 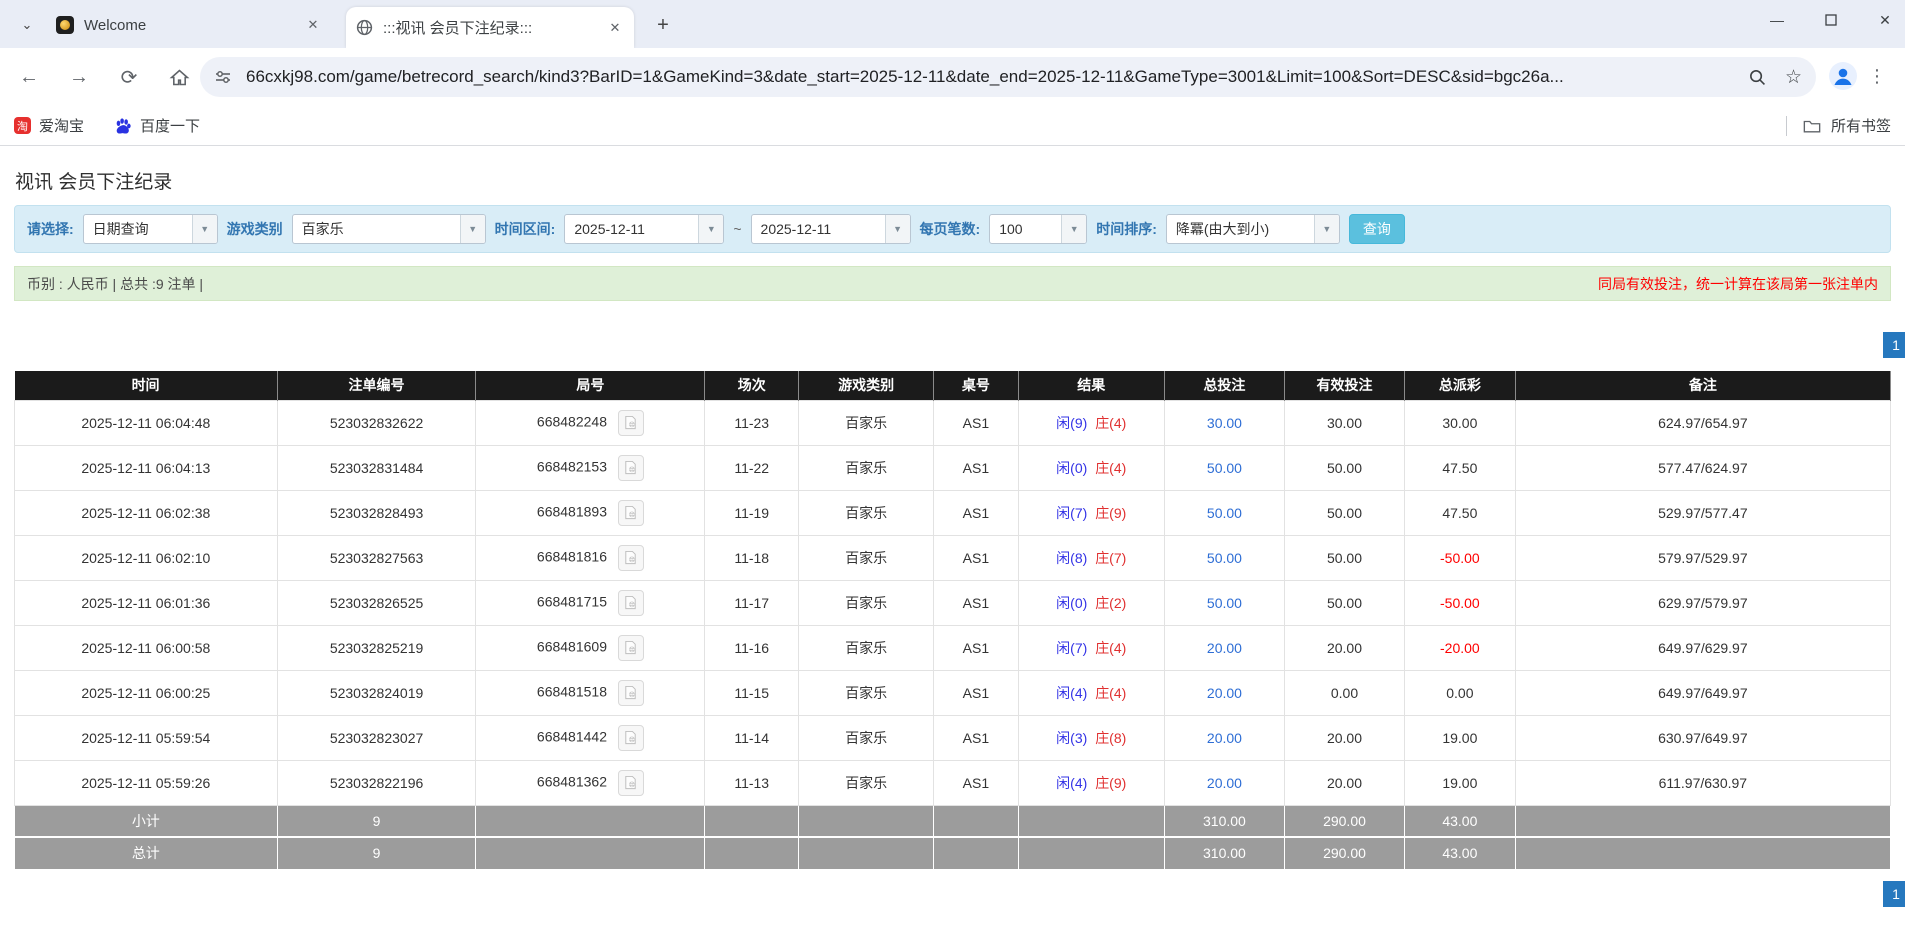 What do you see at coordinates (1344, 821) in the screenshot?
I see `subtotal-valid-bet: 290.00` at bounding box center [1344, 821].